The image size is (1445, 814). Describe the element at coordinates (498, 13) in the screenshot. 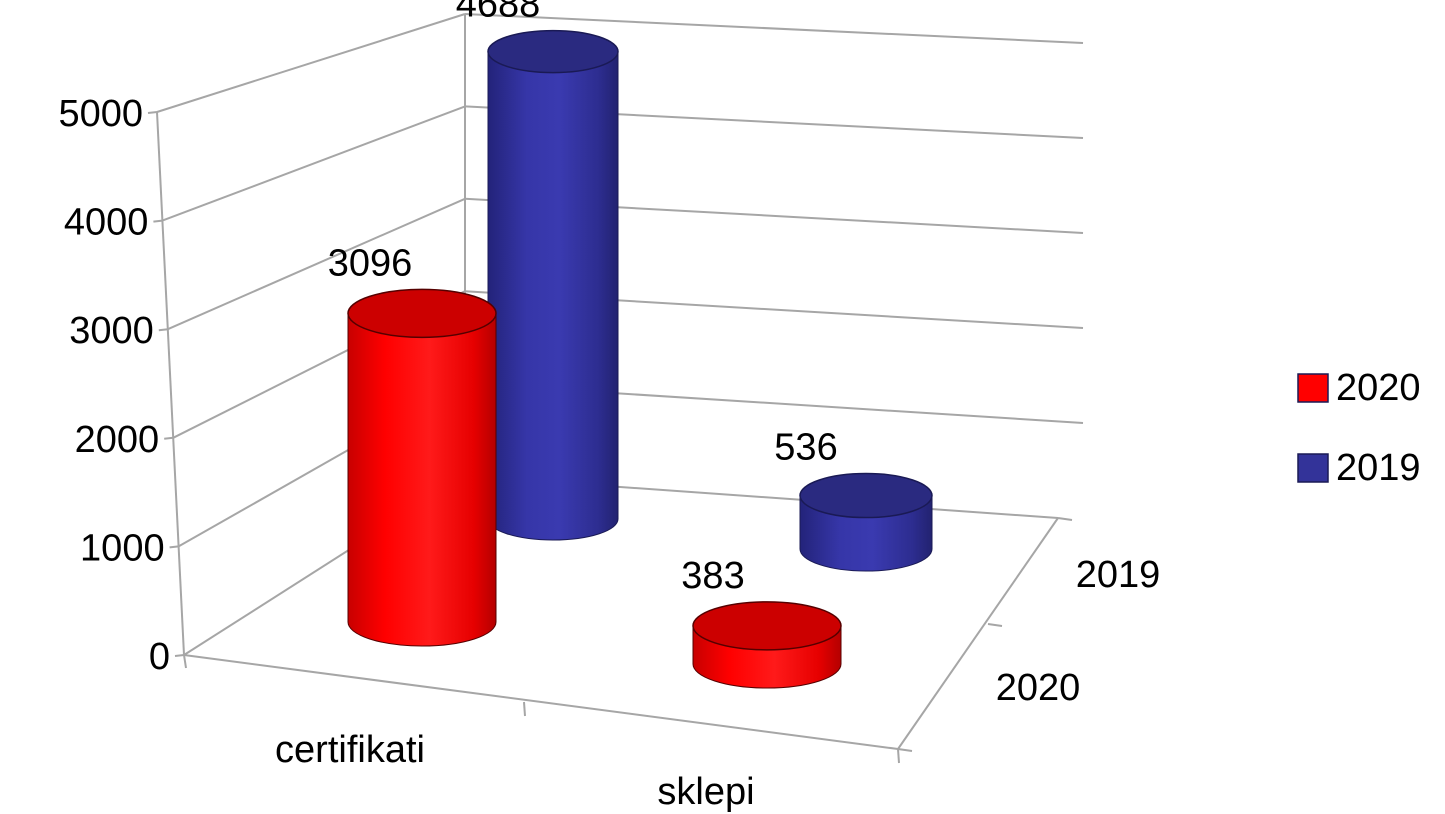

I see `data-label: 4688` at that location.